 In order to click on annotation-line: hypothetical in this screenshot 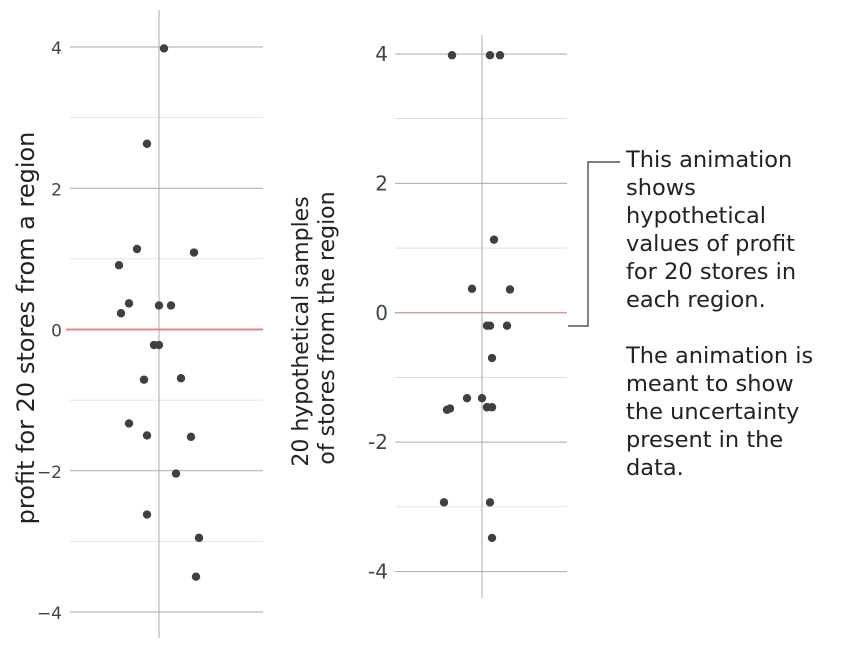, I will do `click(696, 216)`.